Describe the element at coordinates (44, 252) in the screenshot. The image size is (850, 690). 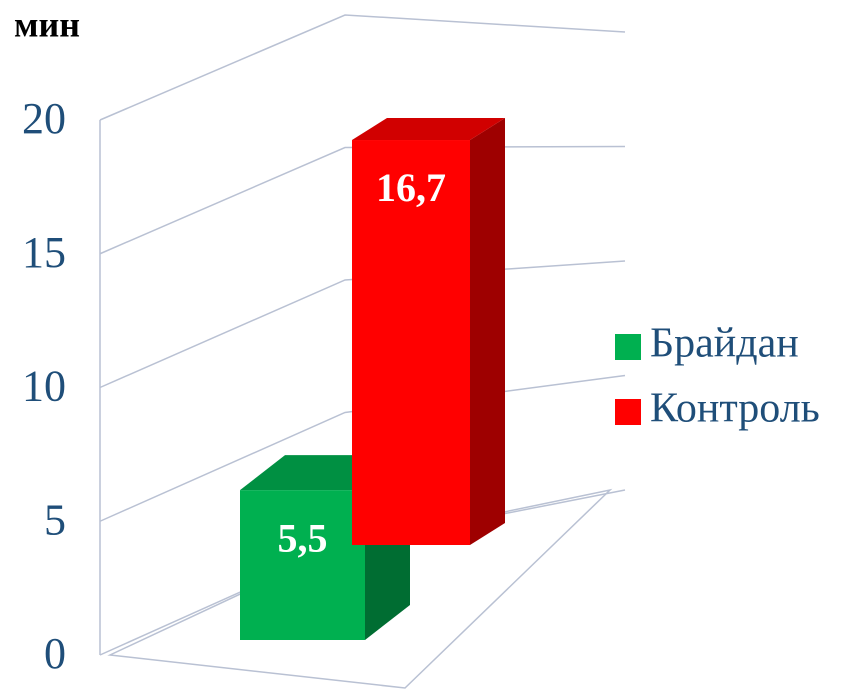
I see `y-tick-label: 15` at that location.